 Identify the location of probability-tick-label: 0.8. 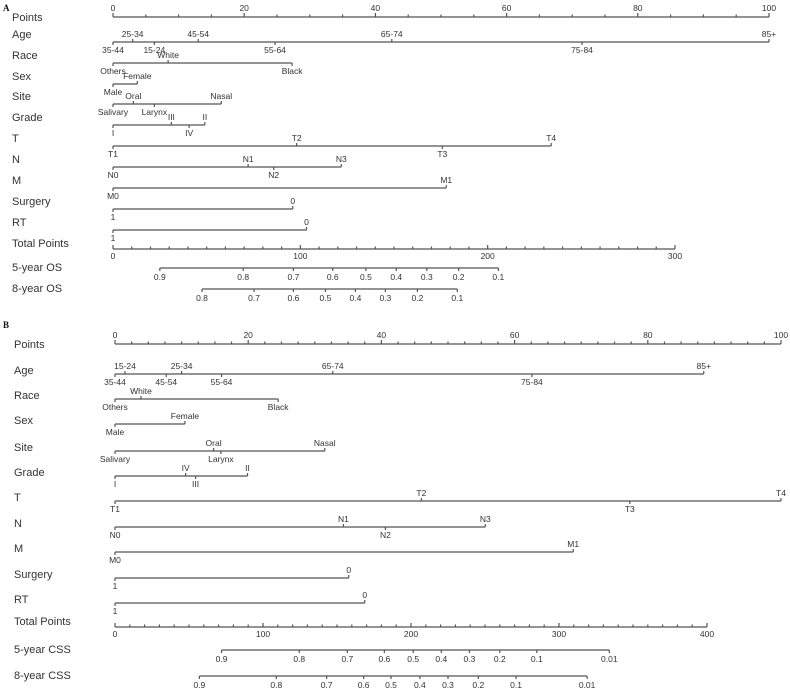
(243, 277).